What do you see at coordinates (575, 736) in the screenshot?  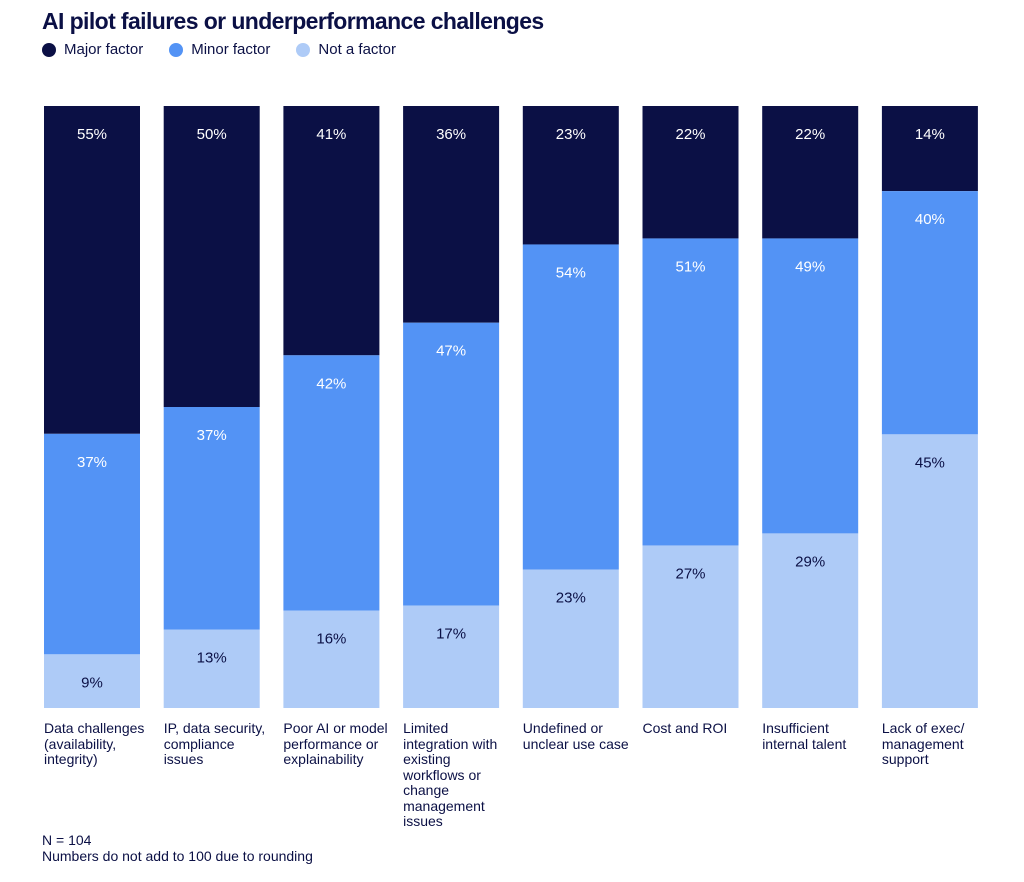 I see `category-label-5: Undefined or unclear use case` at bounding box center [575, 736].